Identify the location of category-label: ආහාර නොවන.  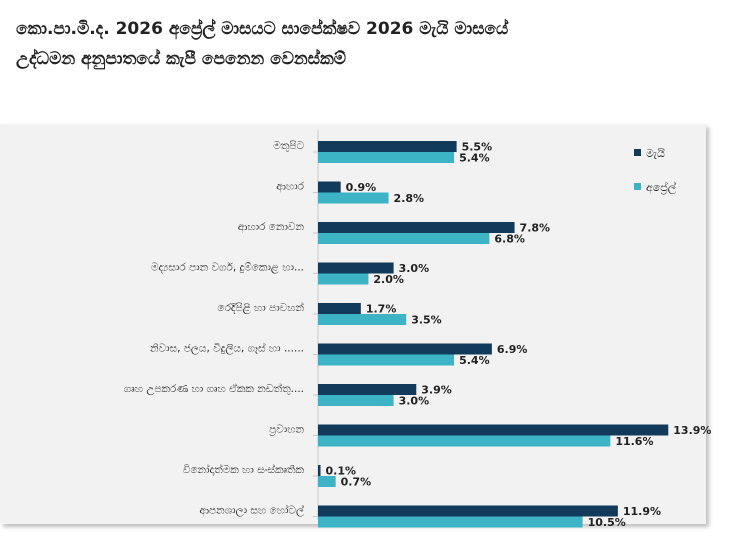
(271, 227).